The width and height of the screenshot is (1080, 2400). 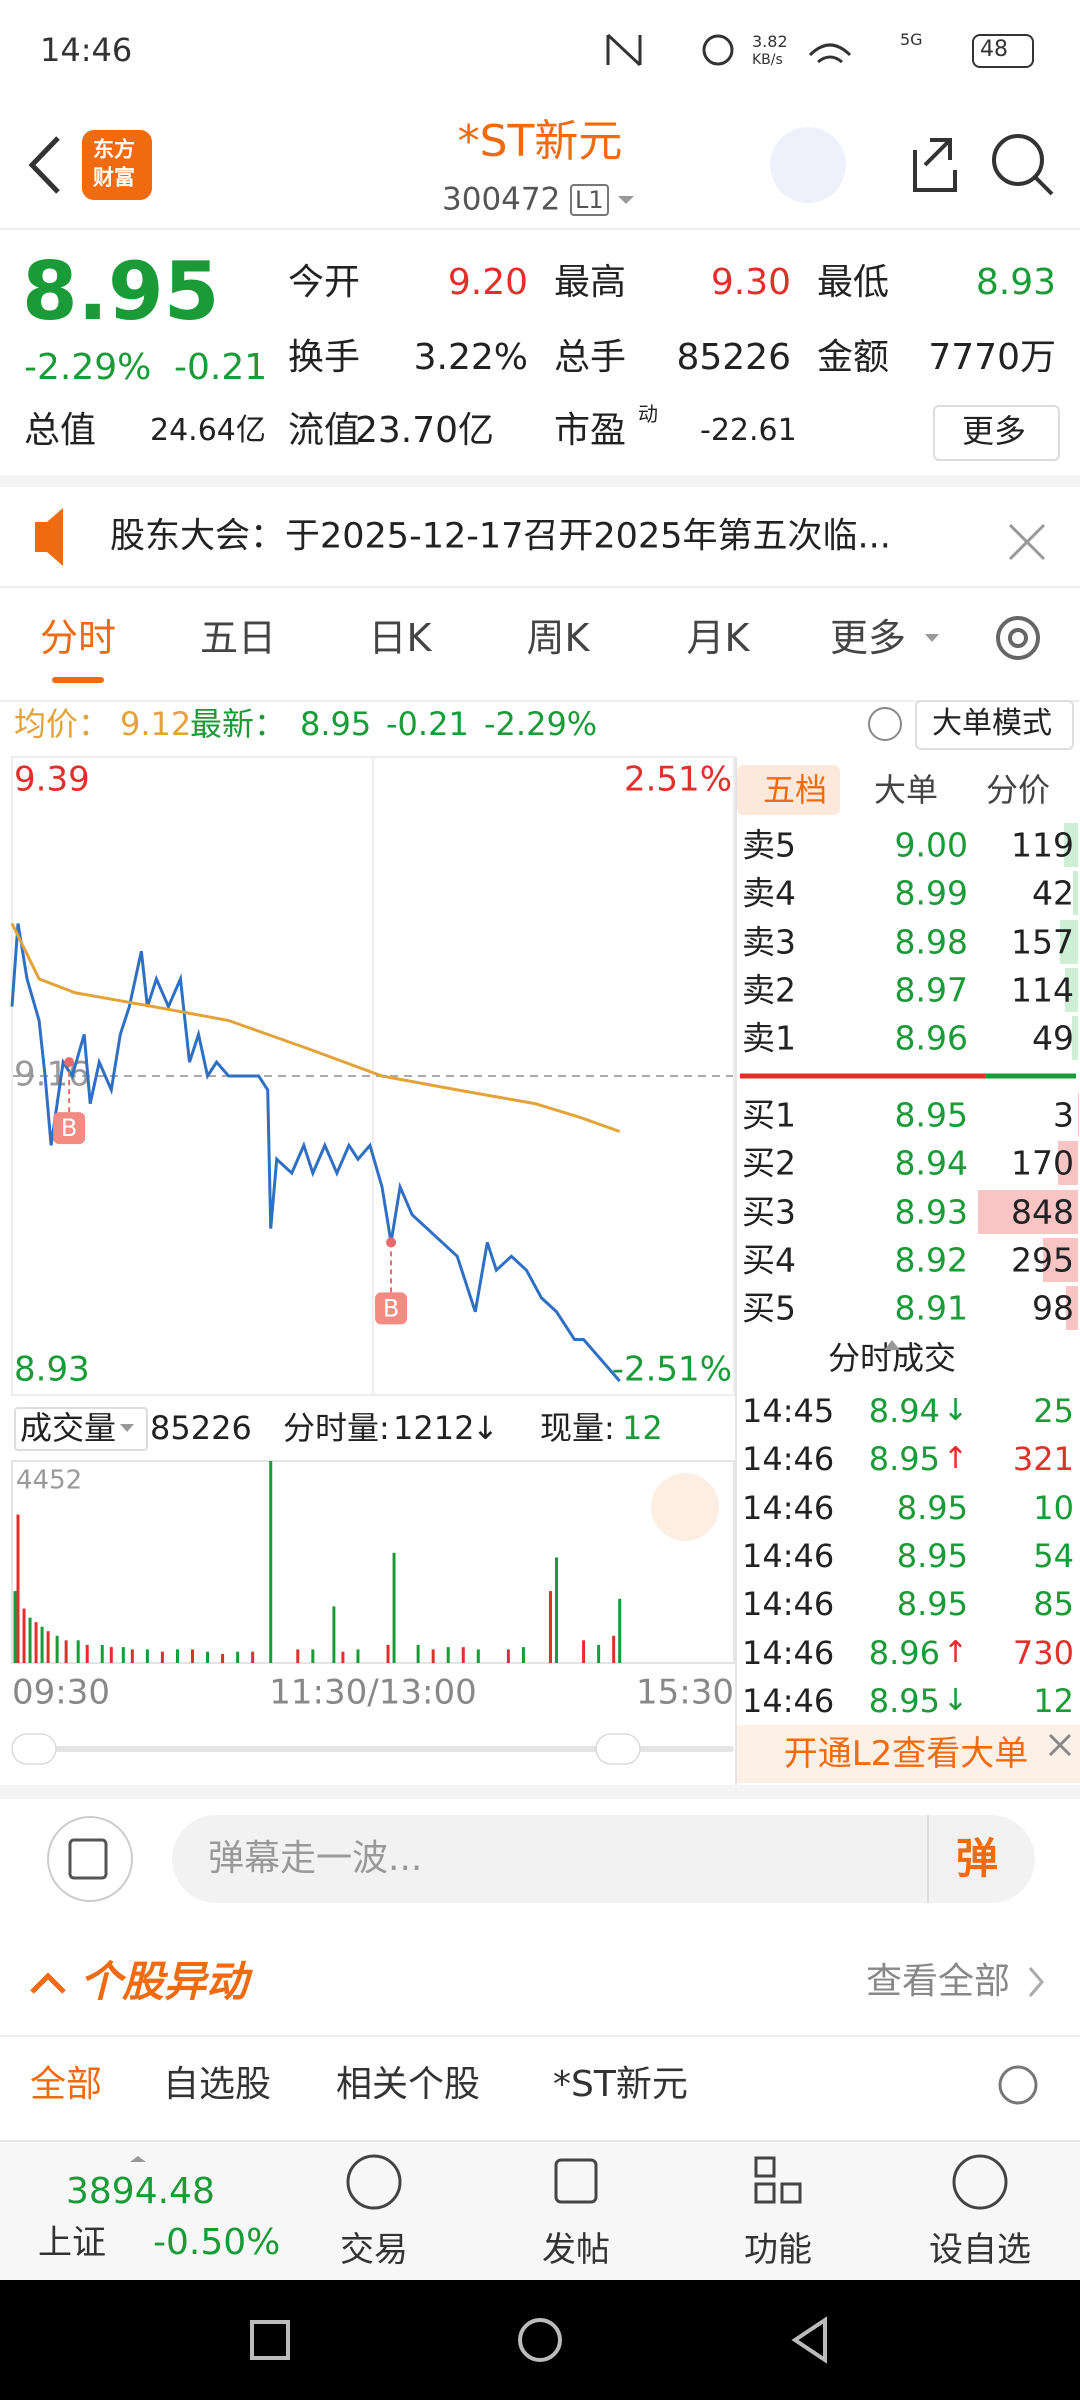 What do you see at coordinates (778, 2250) in the screenshot?
I see `nav-item: 功能` at bounding box center [778, 2250].